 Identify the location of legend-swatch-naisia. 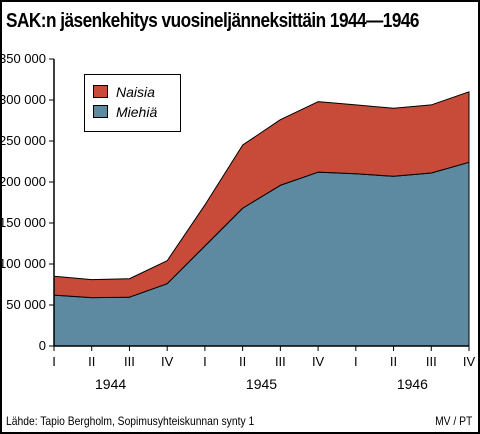
(100, 91).